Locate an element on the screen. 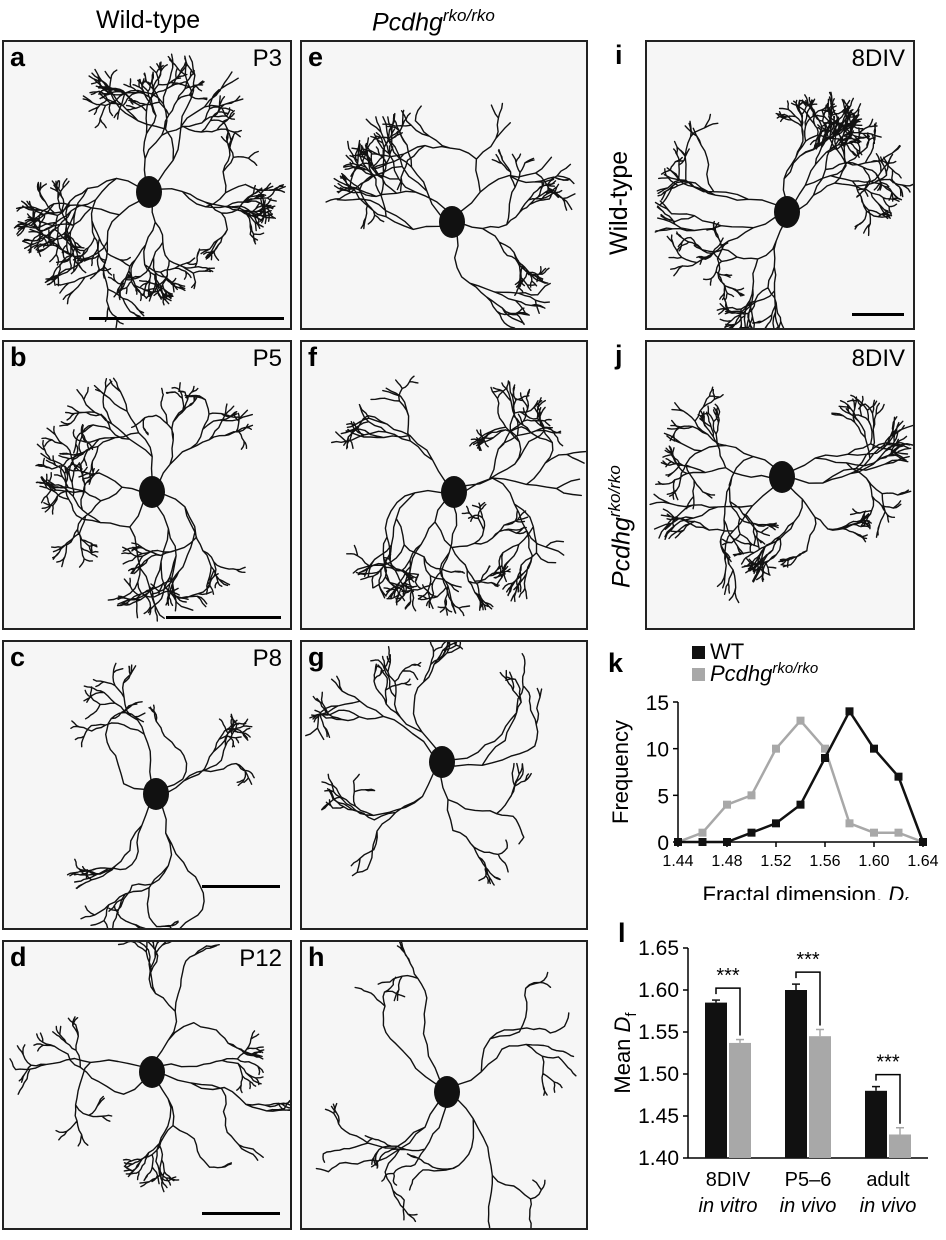 The width and height of the screenshot is (946, 1240). age-label-c: P8 is located at coordinates (267, 658).